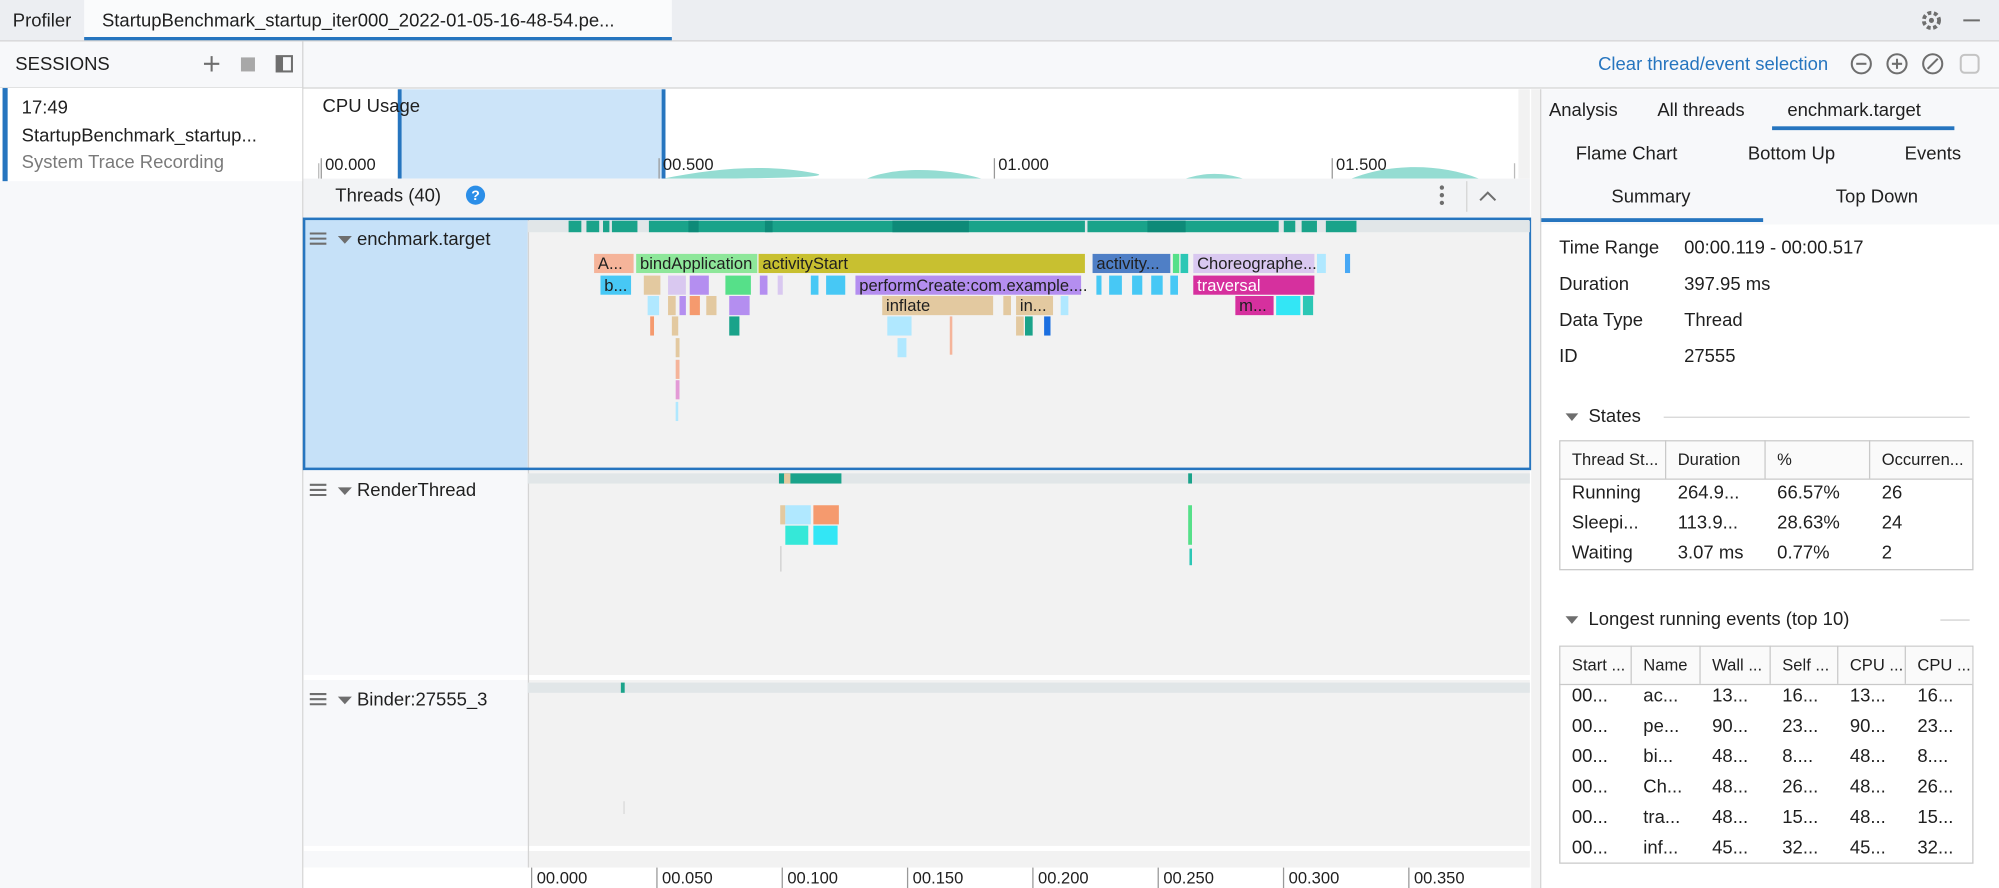 Image resolution: width=1999 pixels, height=888 pixels. Describe the element at coordinates (247, 64) in the screenshot. I see `stop-button` at that location.